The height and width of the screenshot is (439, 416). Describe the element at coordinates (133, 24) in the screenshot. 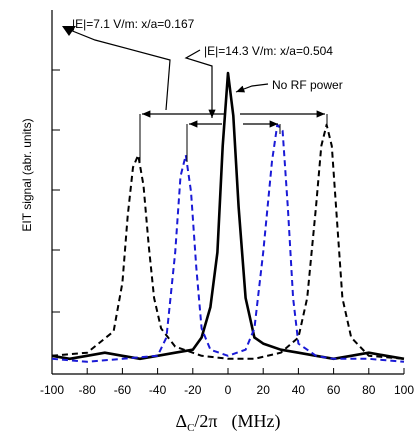

I see `annotation-e71: |E|=7.1 V/m: x/a=0.167` at that location.